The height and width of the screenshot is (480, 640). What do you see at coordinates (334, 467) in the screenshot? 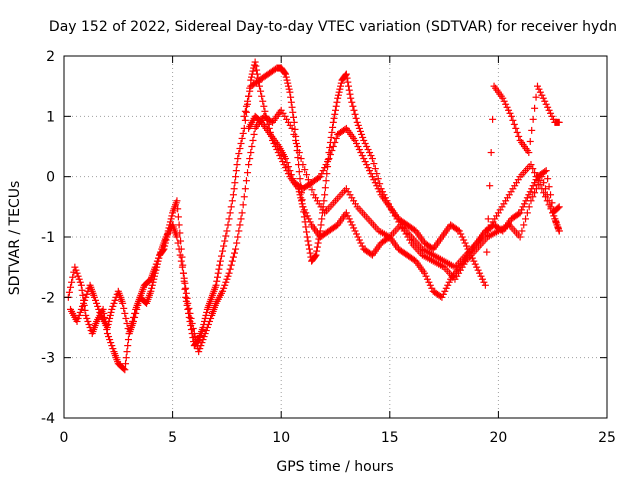
I see `x-axis-label: GPS time / hours` at bounding box center [334, 467].